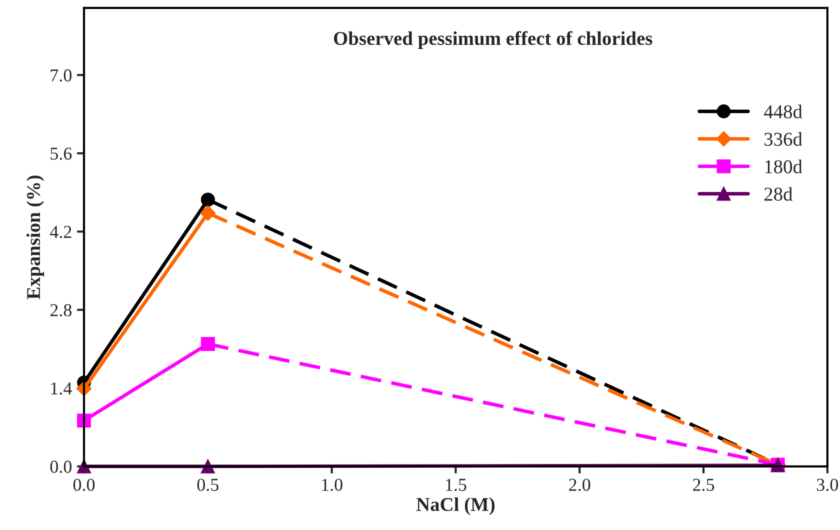 This screenshot has height=530, width=840. What do you see at coordinates (61, 466) in the screenshot?
I see `y-tick-label: 0.0` at bounding box center [61, 466].